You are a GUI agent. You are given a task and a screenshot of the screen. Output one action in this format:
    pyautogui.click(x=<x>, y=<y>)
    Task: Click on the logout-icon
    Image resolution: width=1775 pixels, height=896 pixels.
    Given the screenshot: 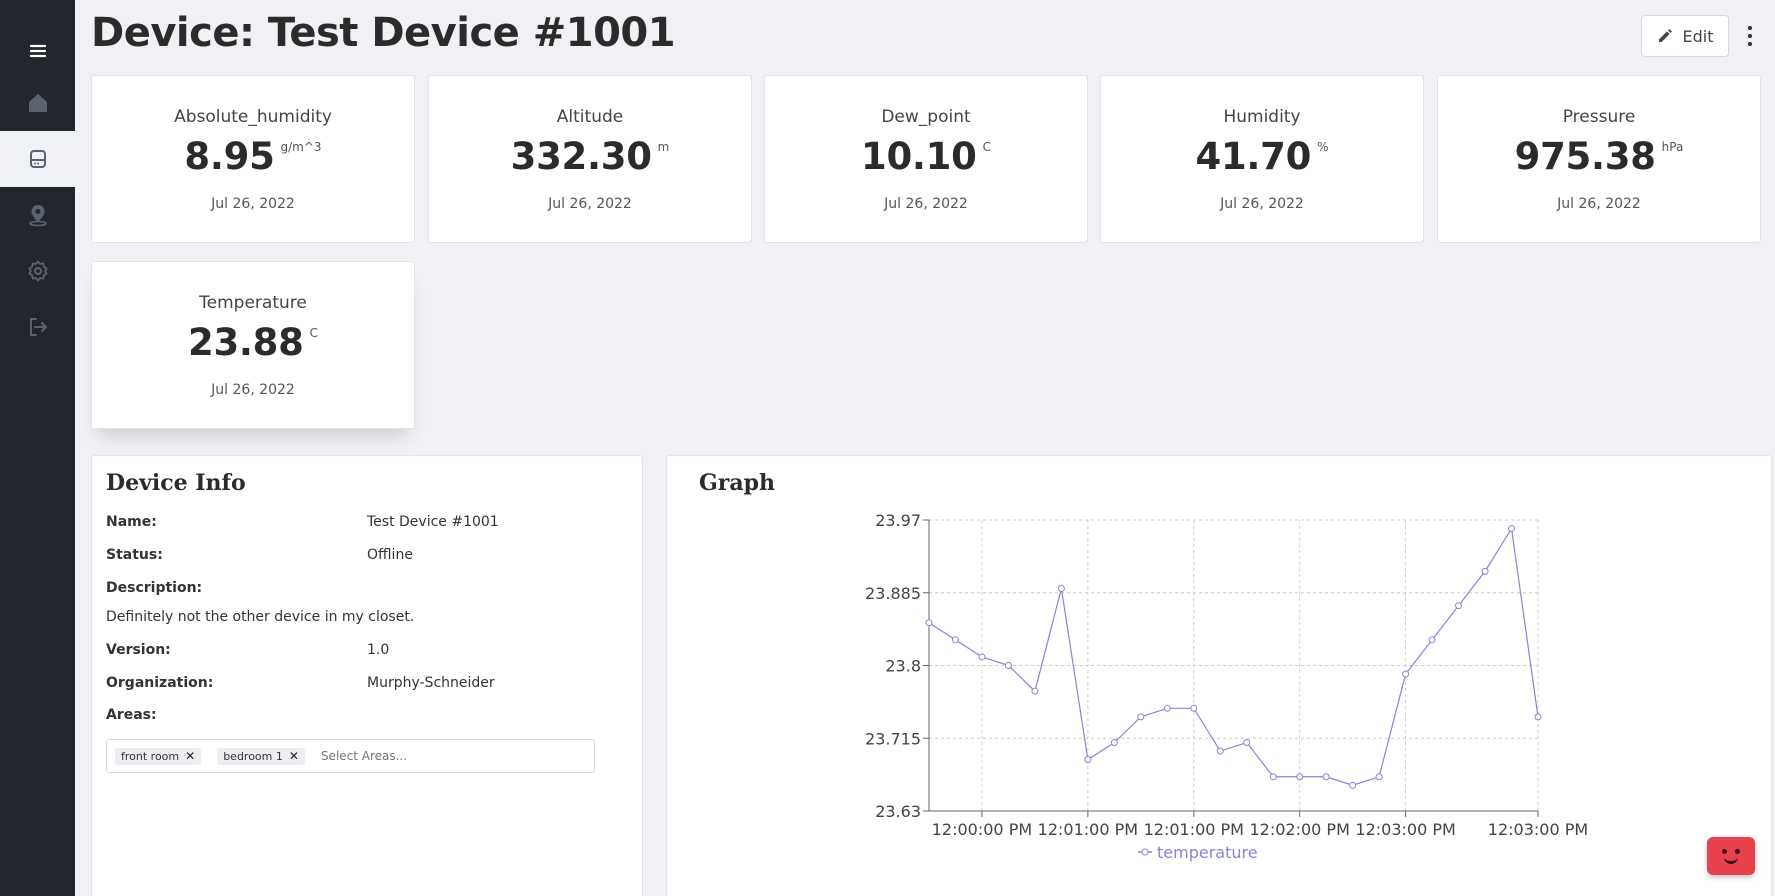 What is the action you would take?
    pyautogui.click(x=38, y=327)
    